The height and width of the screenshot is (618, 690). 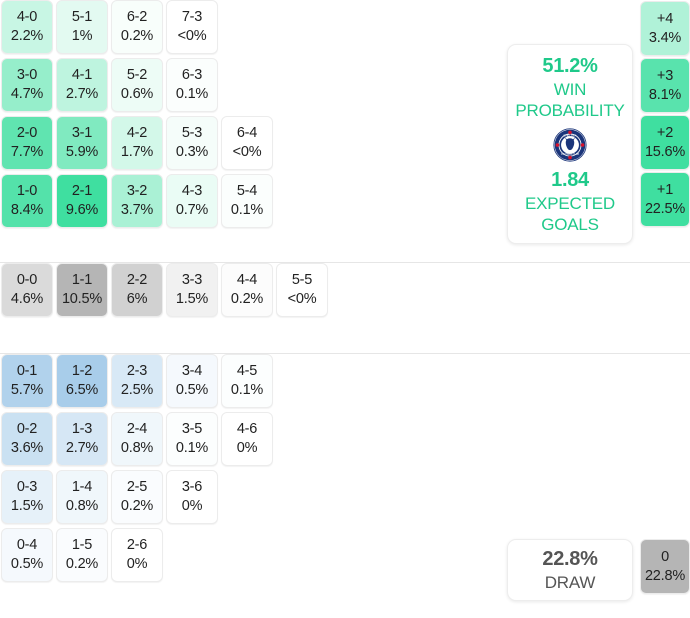 I want to click on scoreline-probability: 5.7%, so click(x=27, y=390).